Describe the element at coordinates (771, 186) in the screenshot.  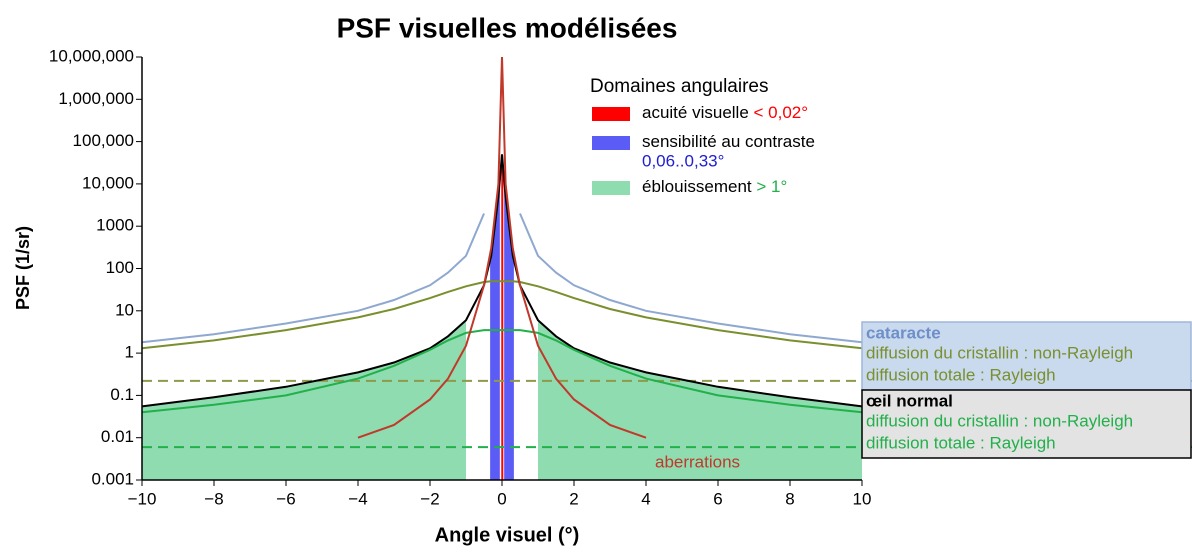
I see `legend-threshold: > 1°` at that location.